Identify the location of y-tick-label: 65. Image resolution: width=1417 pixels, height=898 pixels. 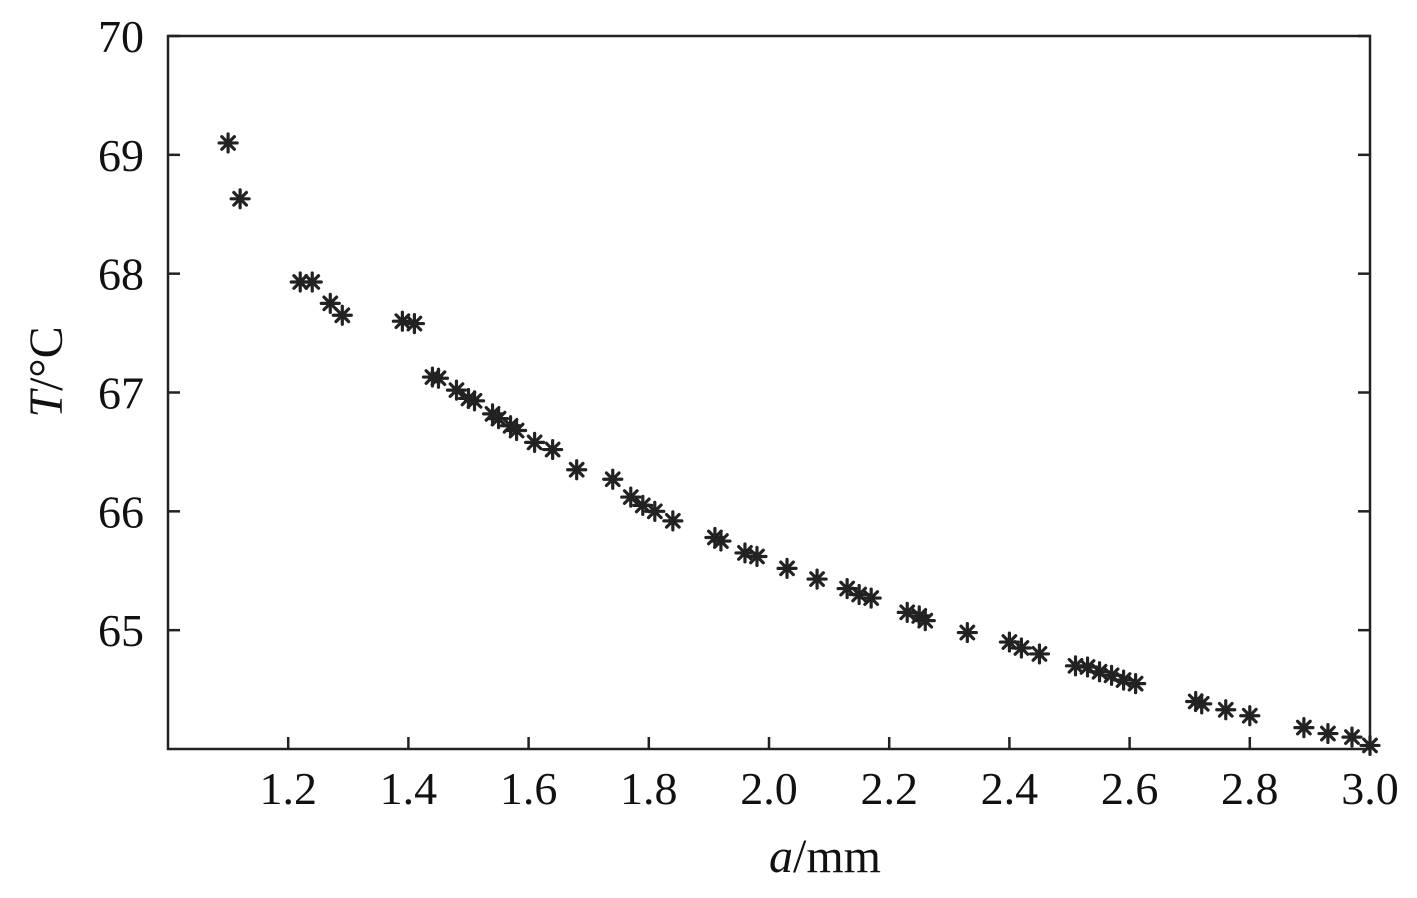
(121, 630).